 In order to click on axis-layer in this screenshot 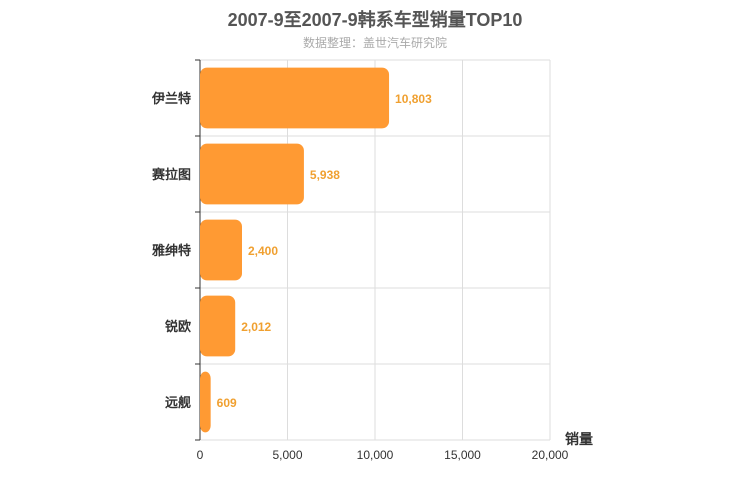, I will do `click(198, 250)`.